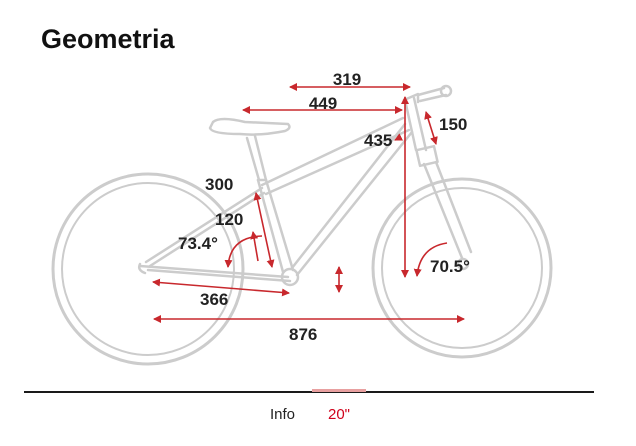  What do you see at coordinates (215, 273) in the screenshot?
I see `chainstay` at bounding box center [215, 273].